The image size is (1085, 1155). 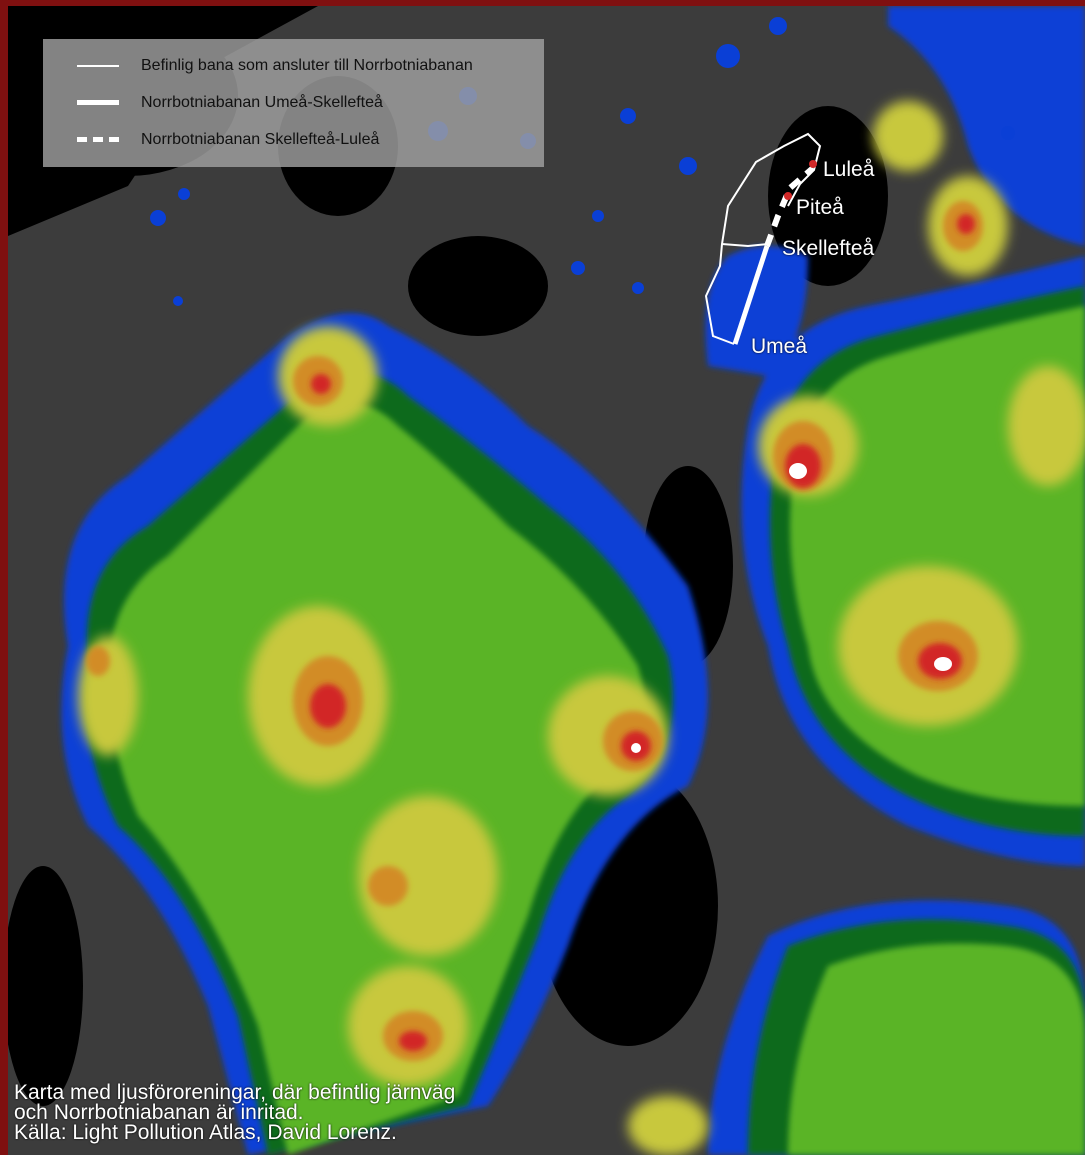 I want to click on caption-line: och Norrbotniabanan är inritad., so click(x=159, y=1112).